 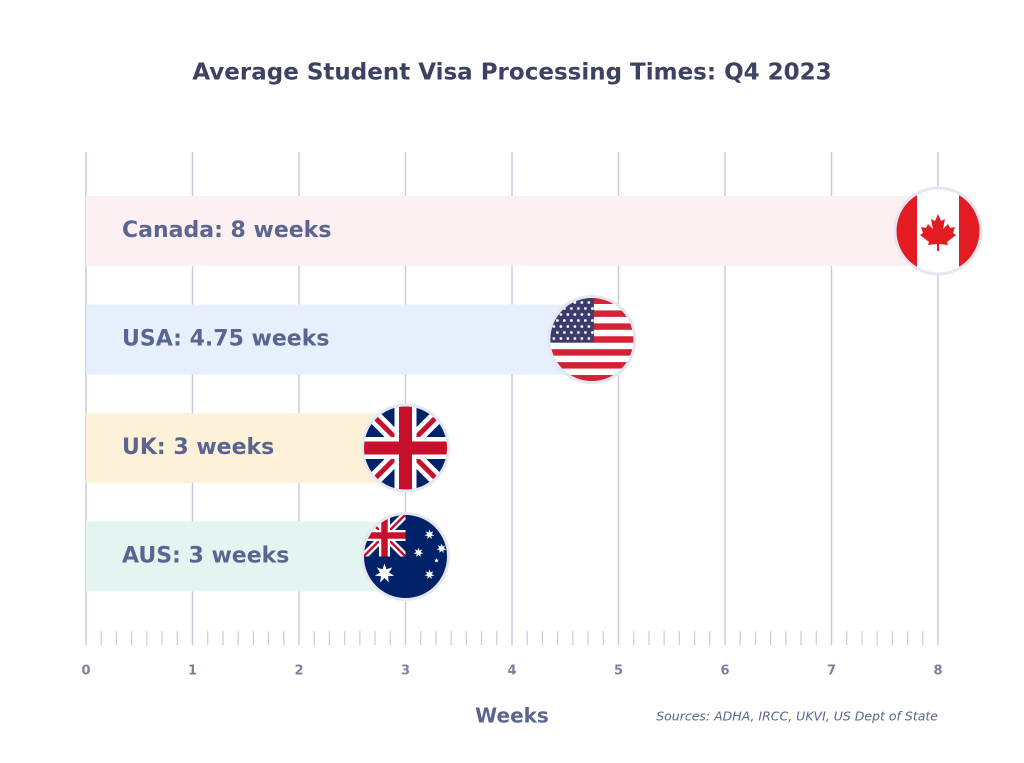 I want to click on x-tick-label: 3, so click(x=405, y=671).